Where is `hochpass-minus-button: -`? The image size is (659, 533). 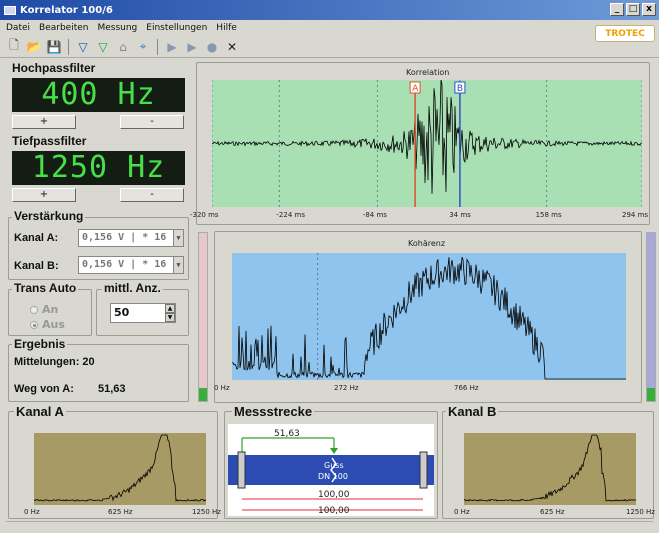
hochpass-minus-button: - is located at coordinates (152, 122).